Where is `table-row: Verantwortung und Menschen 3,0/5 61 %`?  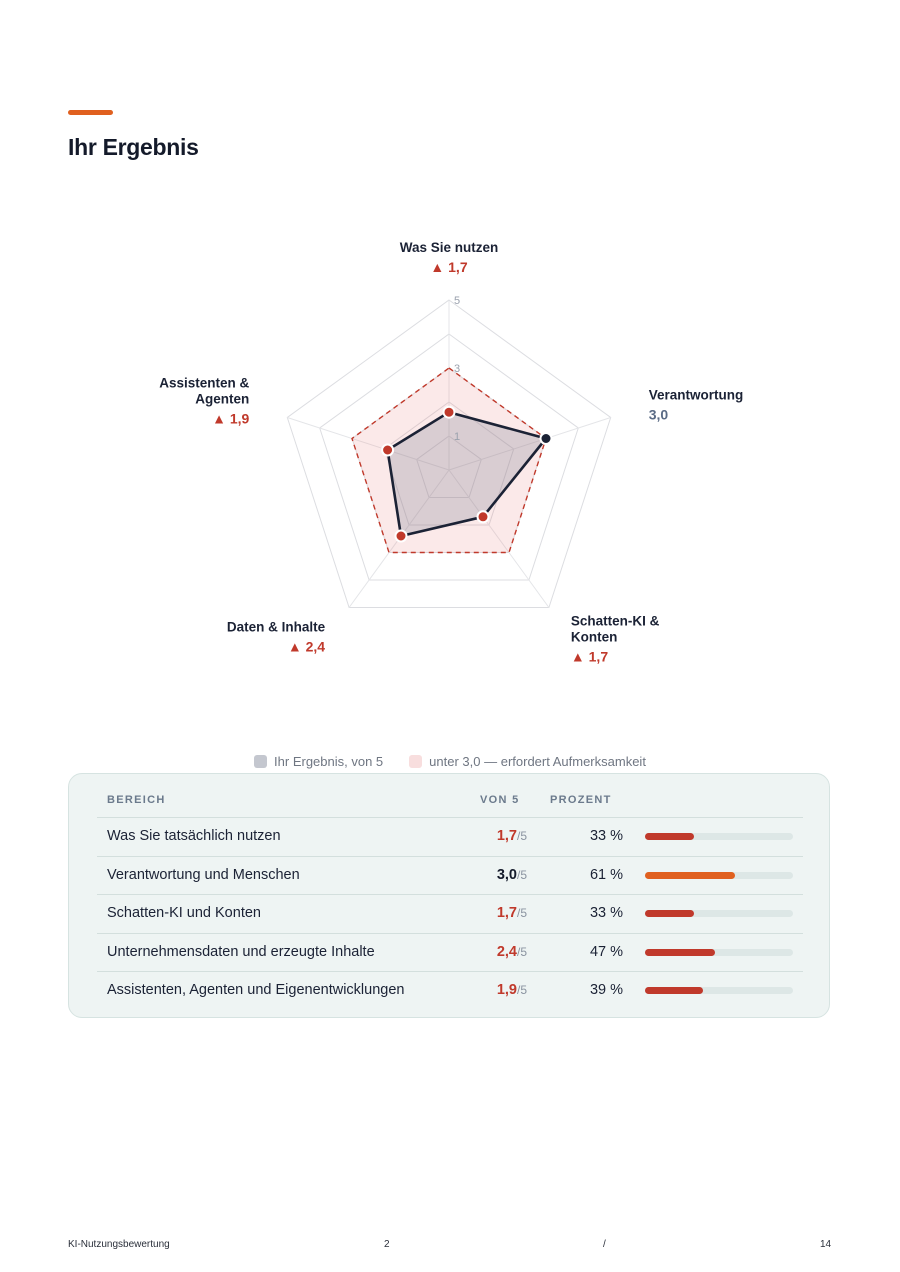
table-row: Verantwortung und Menschen 3,0/5 61 % is located at coordinates (450, 875).